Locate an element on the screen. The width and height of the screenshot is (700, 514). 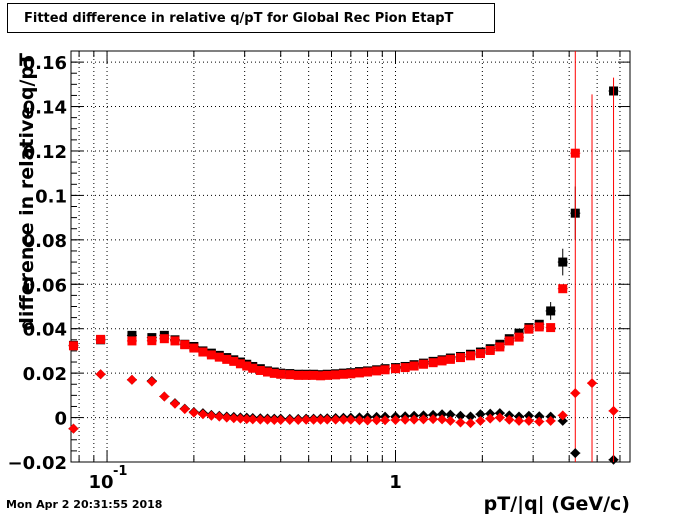
y-tick-label: 0.08 is located at coordinates (45, 241).